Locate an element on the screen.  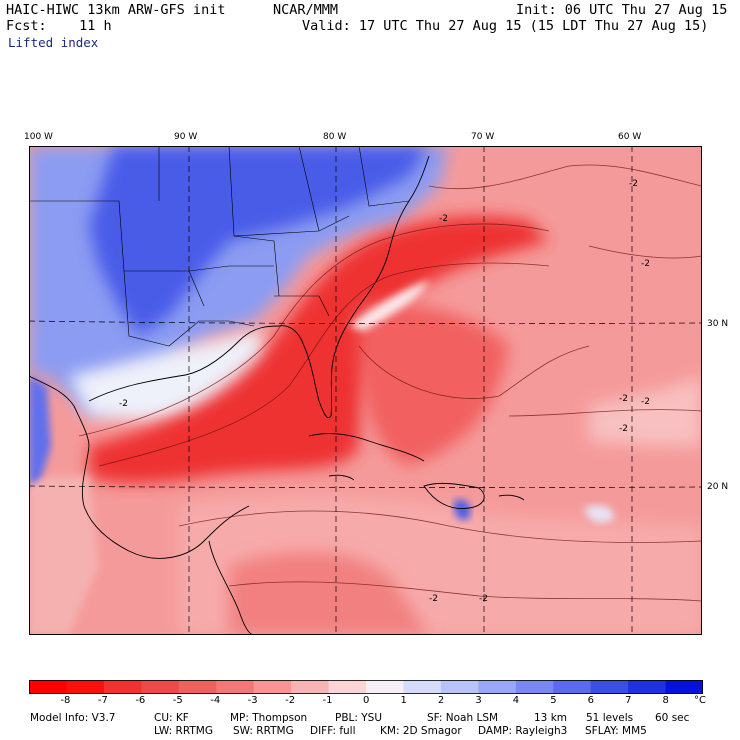
lon-label-90w: 90 W is located at coordinates (186, 137).